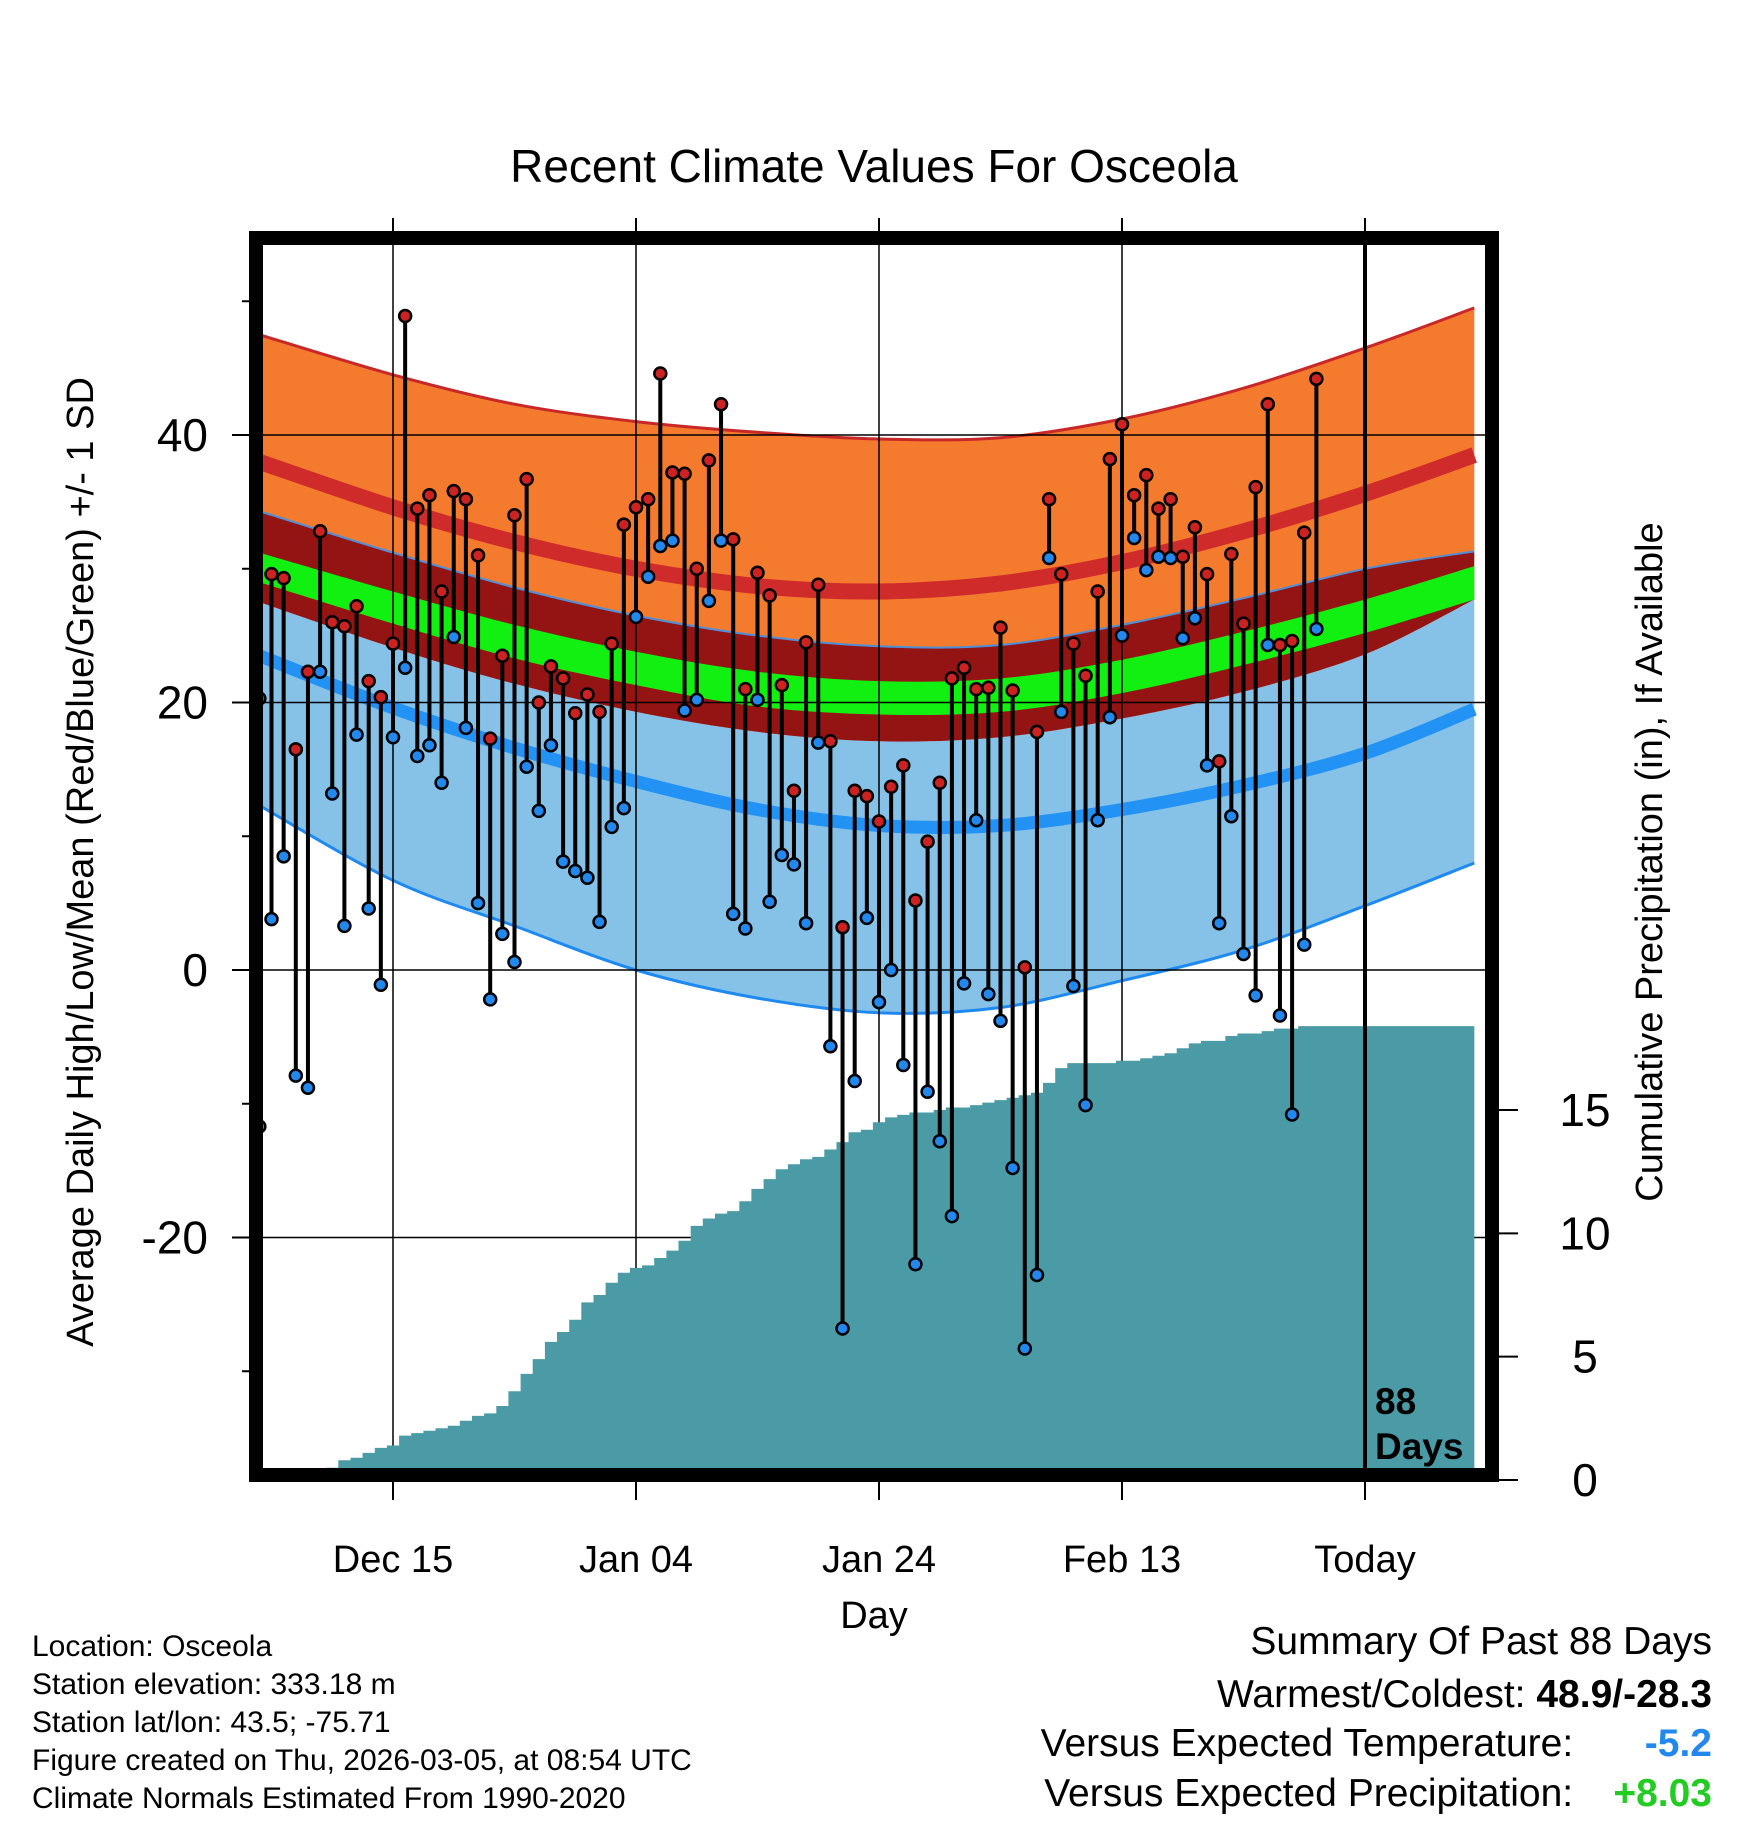 The image size is (1748, 1828). I want to click on temp-delta-label: Versus Expected Temperature:, so click(1307, 1743).